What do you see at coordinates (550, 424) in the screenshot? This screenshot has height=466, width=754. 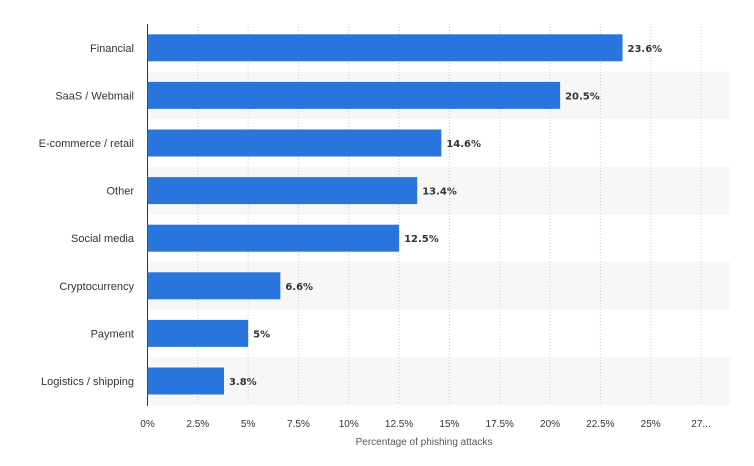 I see `x-tick-label: 20%` at bounding box center [550, 424].